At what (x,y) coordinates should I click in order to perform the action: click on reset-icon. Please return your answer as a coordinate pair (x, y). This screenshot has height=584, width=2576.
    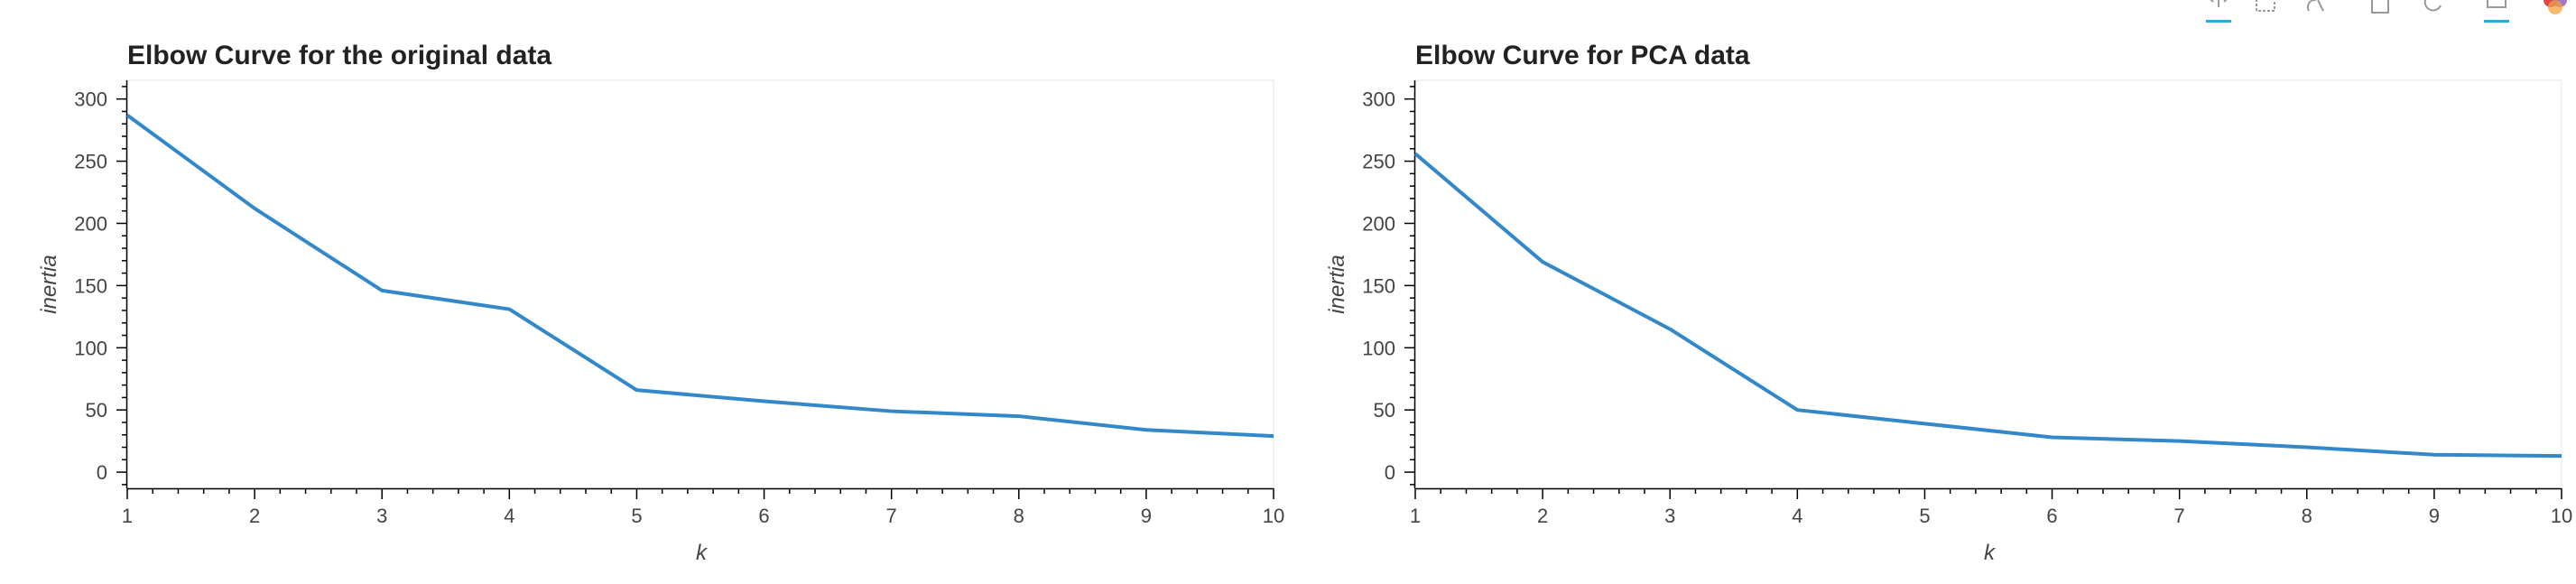
    Looking at the image, I should click on (2433, 11).